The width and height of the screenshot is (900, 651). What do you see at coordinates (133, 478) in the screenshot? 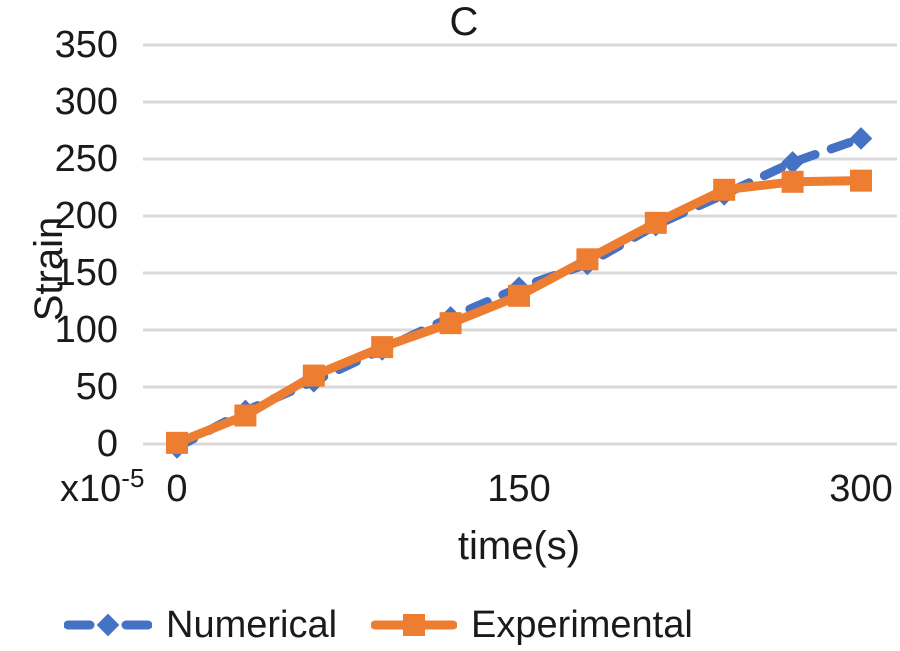
I see `multiplier-exponent: -5` at bounding box center [133, 478].